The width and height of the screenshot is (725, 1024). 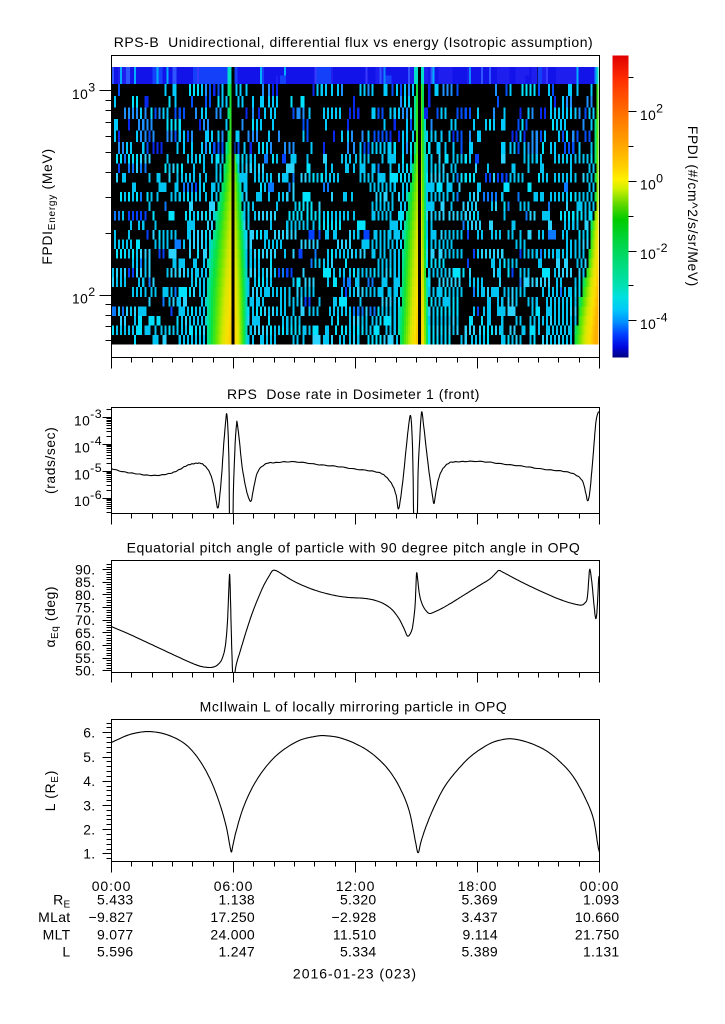 What do you see at coordinates (85, 620) in the screenshot?
I see `svg-text: 70.` at bounding box center [85, 620].